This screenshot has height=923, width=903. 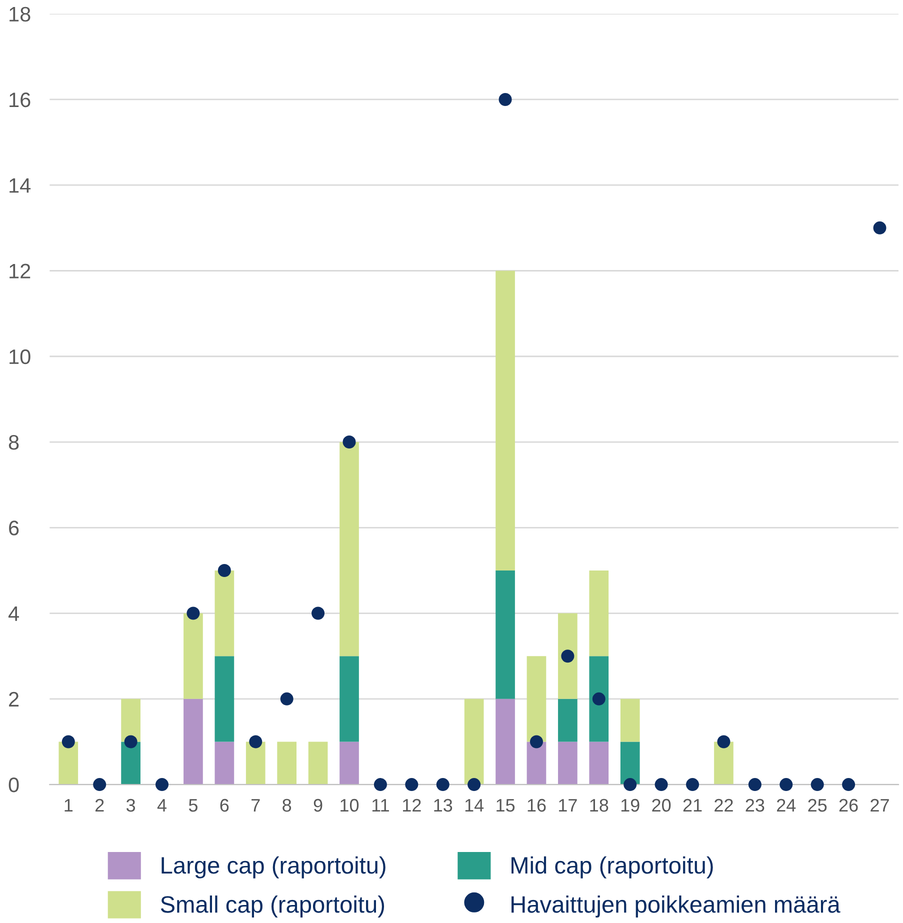 What do you see at coordinates (13, 613) in the screenshot?
I see `y-tick-label: 4` at bounding box center [13, 613].